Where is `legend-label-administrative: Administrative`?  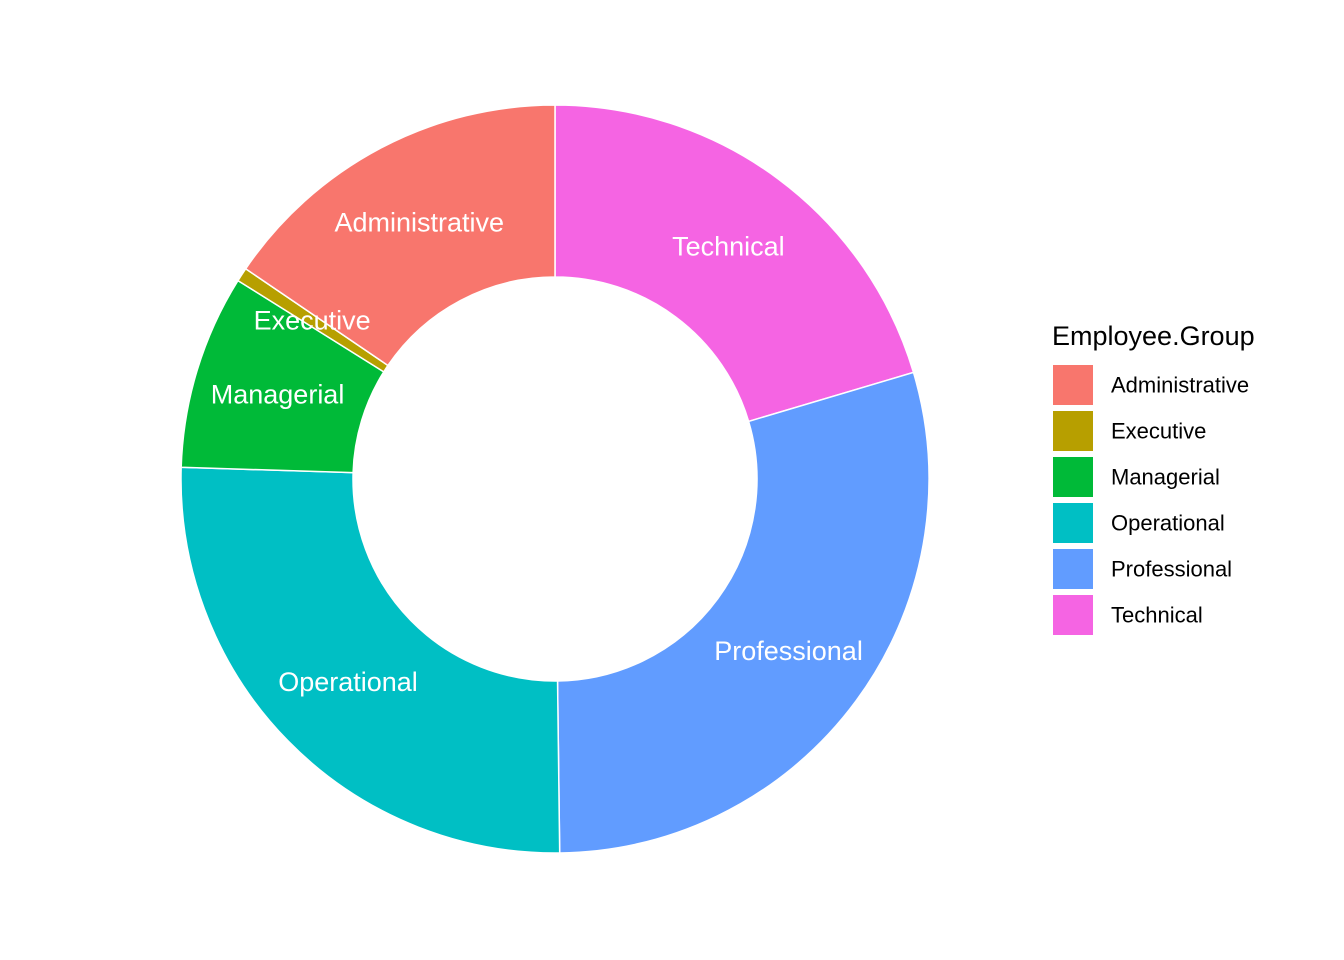 legend-label-administrative: Administrative is located at coordinates (1180, 385).